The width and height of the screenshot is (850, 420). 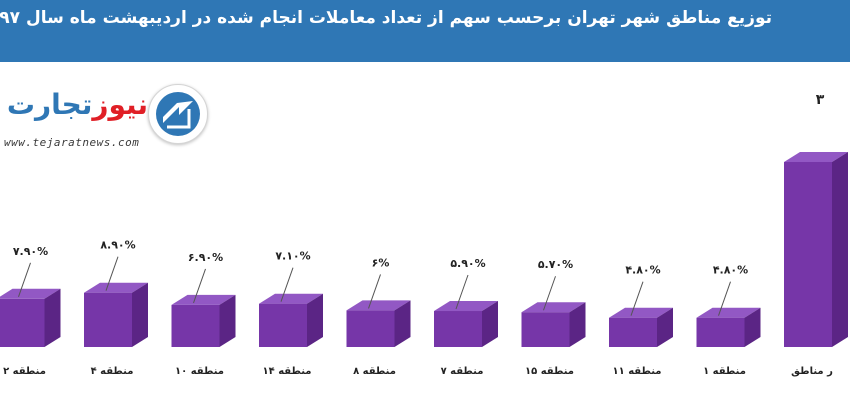 I want to click on category-label: ر مناطق, so click(x=812, y=371).